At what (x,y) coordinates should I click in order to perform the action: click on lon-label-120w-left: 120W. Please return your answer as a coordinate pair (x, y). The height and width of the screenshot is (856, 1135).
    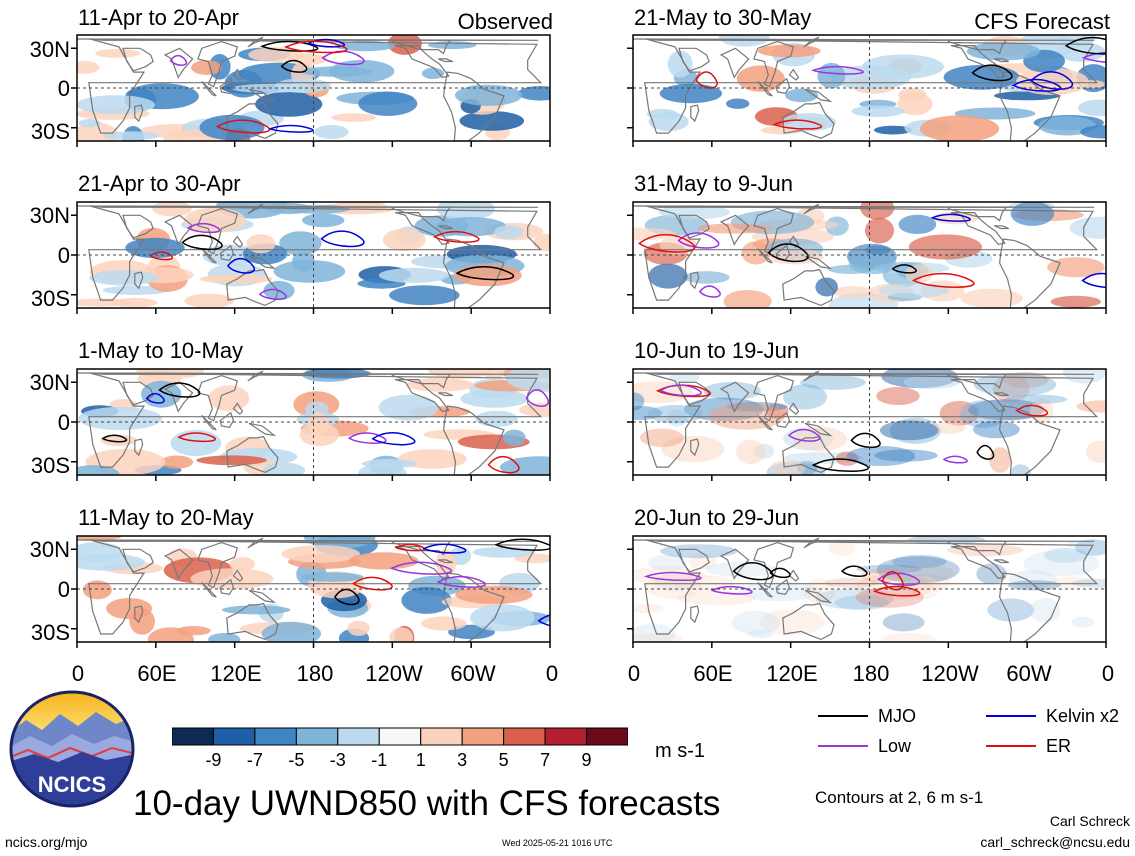
    Looking at the image, I should click on (394, 673).